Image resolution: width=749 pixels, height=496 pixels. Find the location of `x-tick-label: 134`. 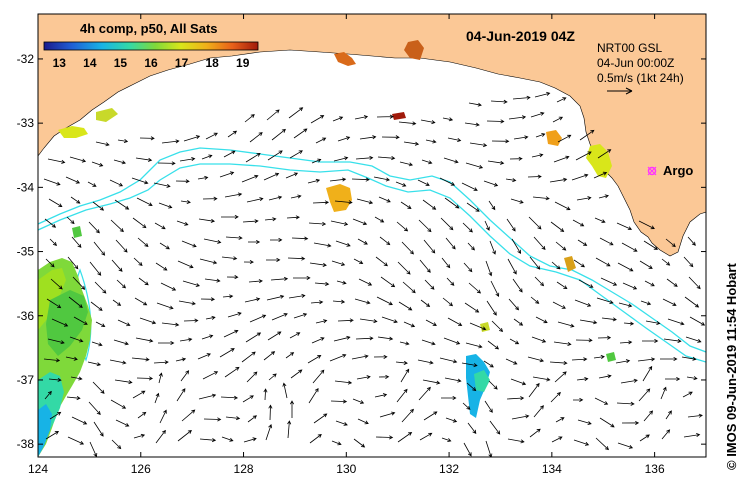

x-tick-label: 134 is located at coordinates (552, 469).